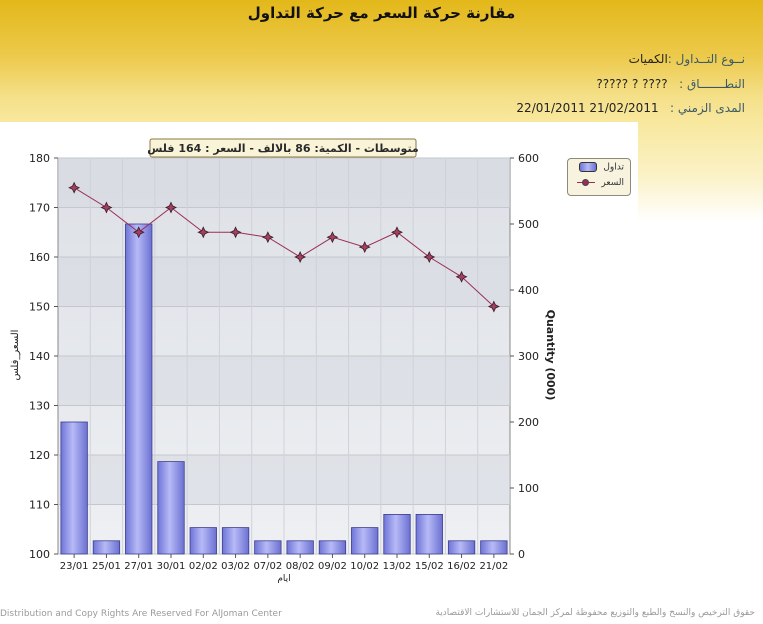 The height and width of the screenshot is (624, 763). What do you see at coordinates (707, 108) in the screenshot?
I see `period-label: المدى الزمني :` at bounding box center [707, 108].